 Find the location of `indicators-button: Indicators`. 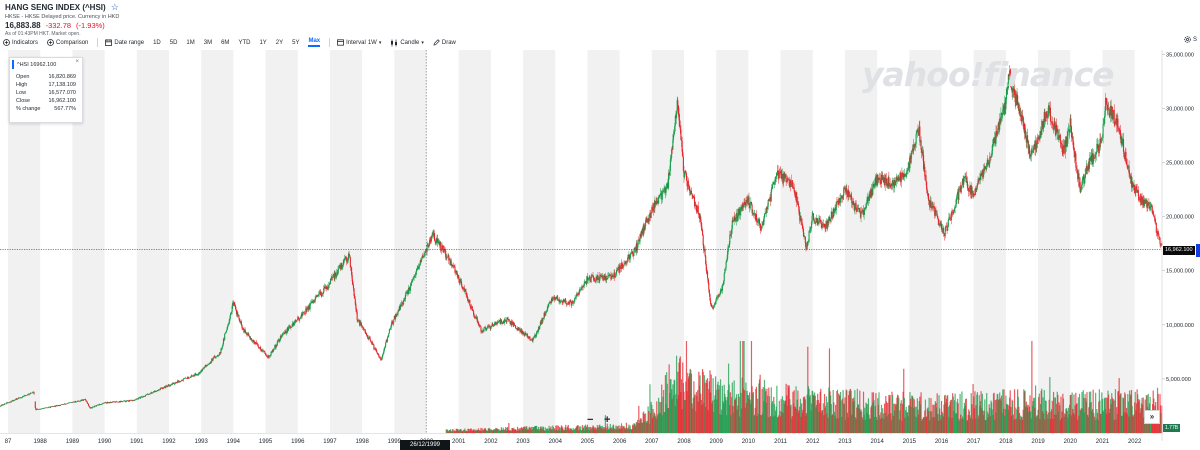

indicators-button: Indicators is located at coordinates (20, 42).